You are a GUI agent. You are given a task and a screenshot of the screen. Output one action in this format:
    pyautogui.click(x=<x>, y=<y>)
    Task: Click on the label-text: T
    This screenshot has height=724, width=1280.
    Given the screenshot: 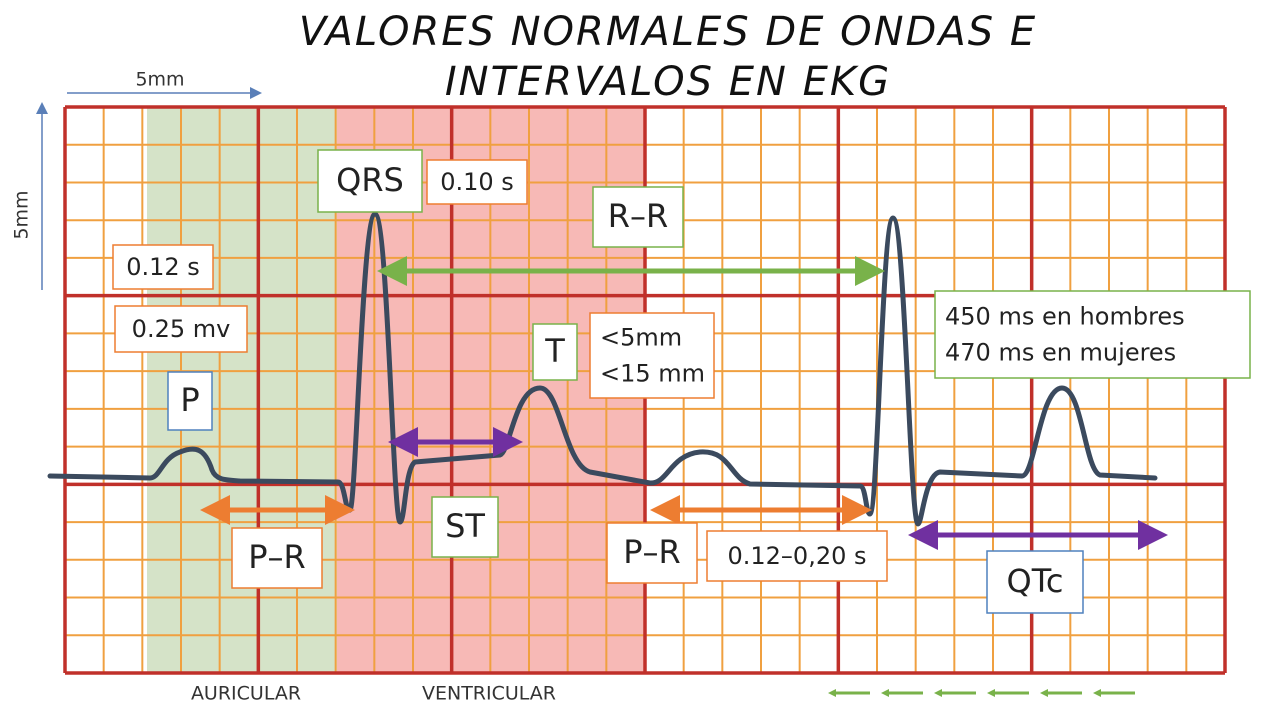 What is the action you would take?
    pyautogui.click(x=554, y=351)
    